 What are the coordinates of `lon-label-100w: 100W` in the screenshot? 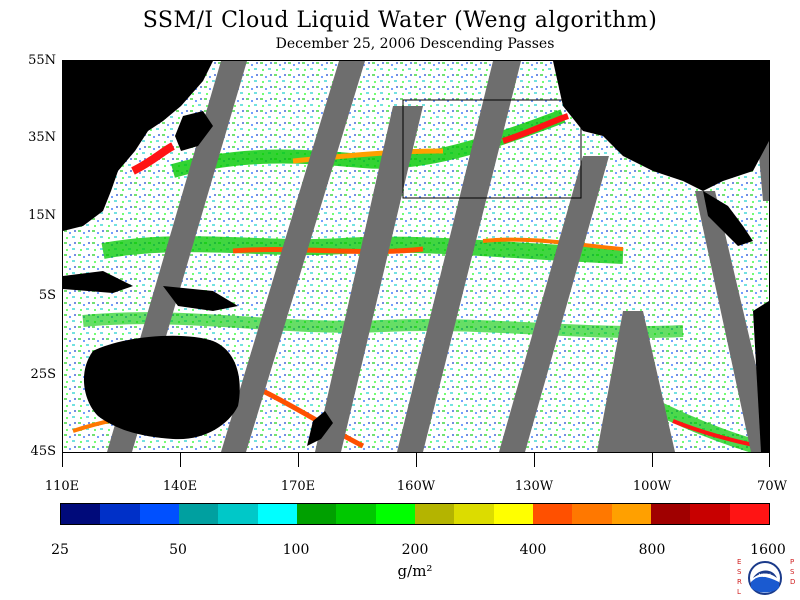 It's located at (652, 486).